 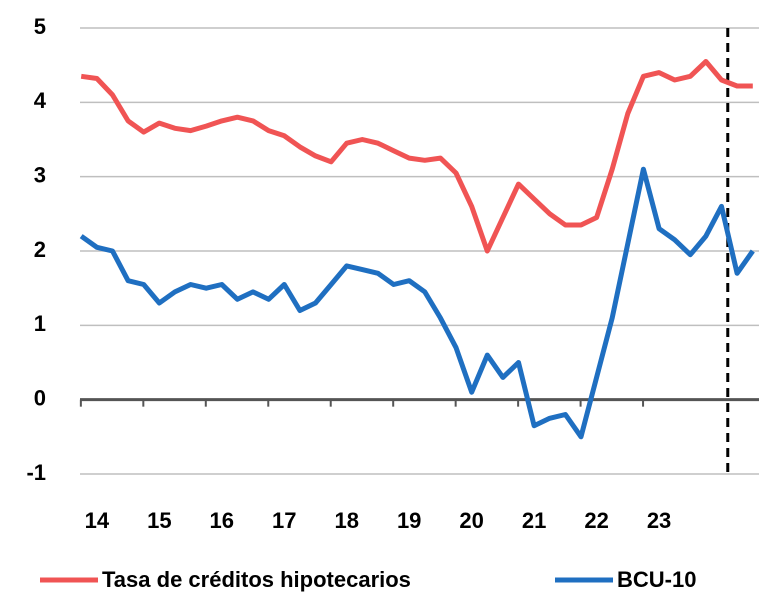 I want to click on y-tick-label: -1, so click(x=36, y=472).